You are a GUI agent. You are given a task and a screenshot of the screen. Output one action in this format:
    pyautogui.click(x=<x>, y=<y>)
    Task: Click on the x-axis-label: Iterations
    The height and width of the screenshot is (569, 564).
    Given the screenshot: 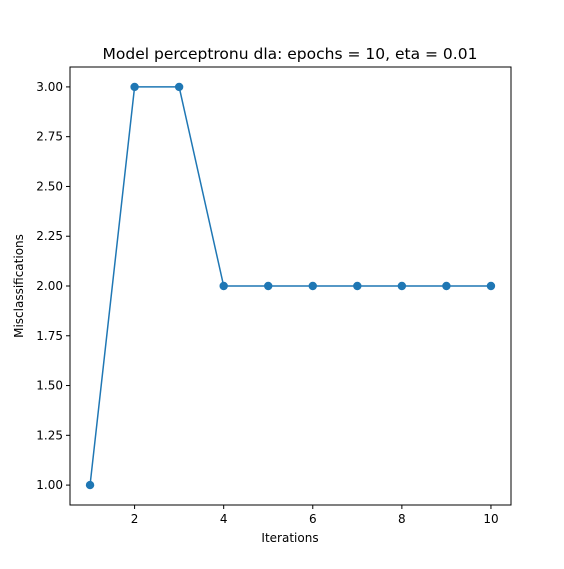 What is the action you would take?
    pyautogui.click(x=289, y=538)
    